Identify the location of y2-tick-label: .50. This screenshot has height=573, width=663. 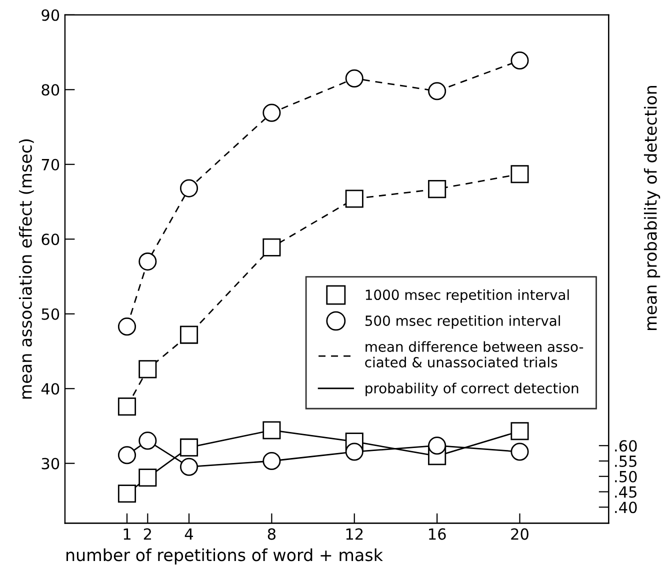
(626, 476).